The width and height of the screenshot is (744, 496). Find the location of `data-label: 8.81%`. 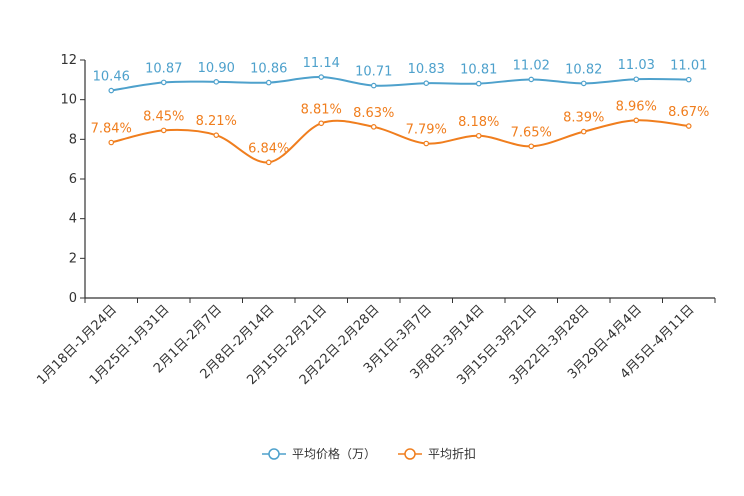

data-label: 8.81% is located at coordinates (321, 109).